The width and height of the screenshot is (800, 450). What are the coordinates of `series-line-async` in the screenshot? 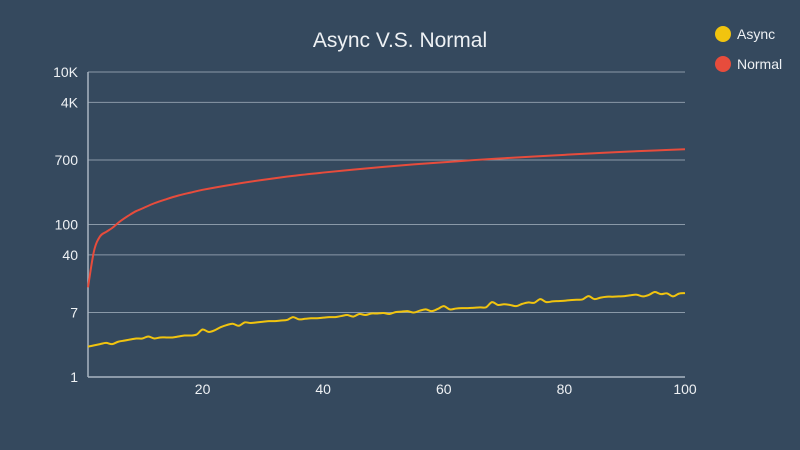 It's located at (386, 319).